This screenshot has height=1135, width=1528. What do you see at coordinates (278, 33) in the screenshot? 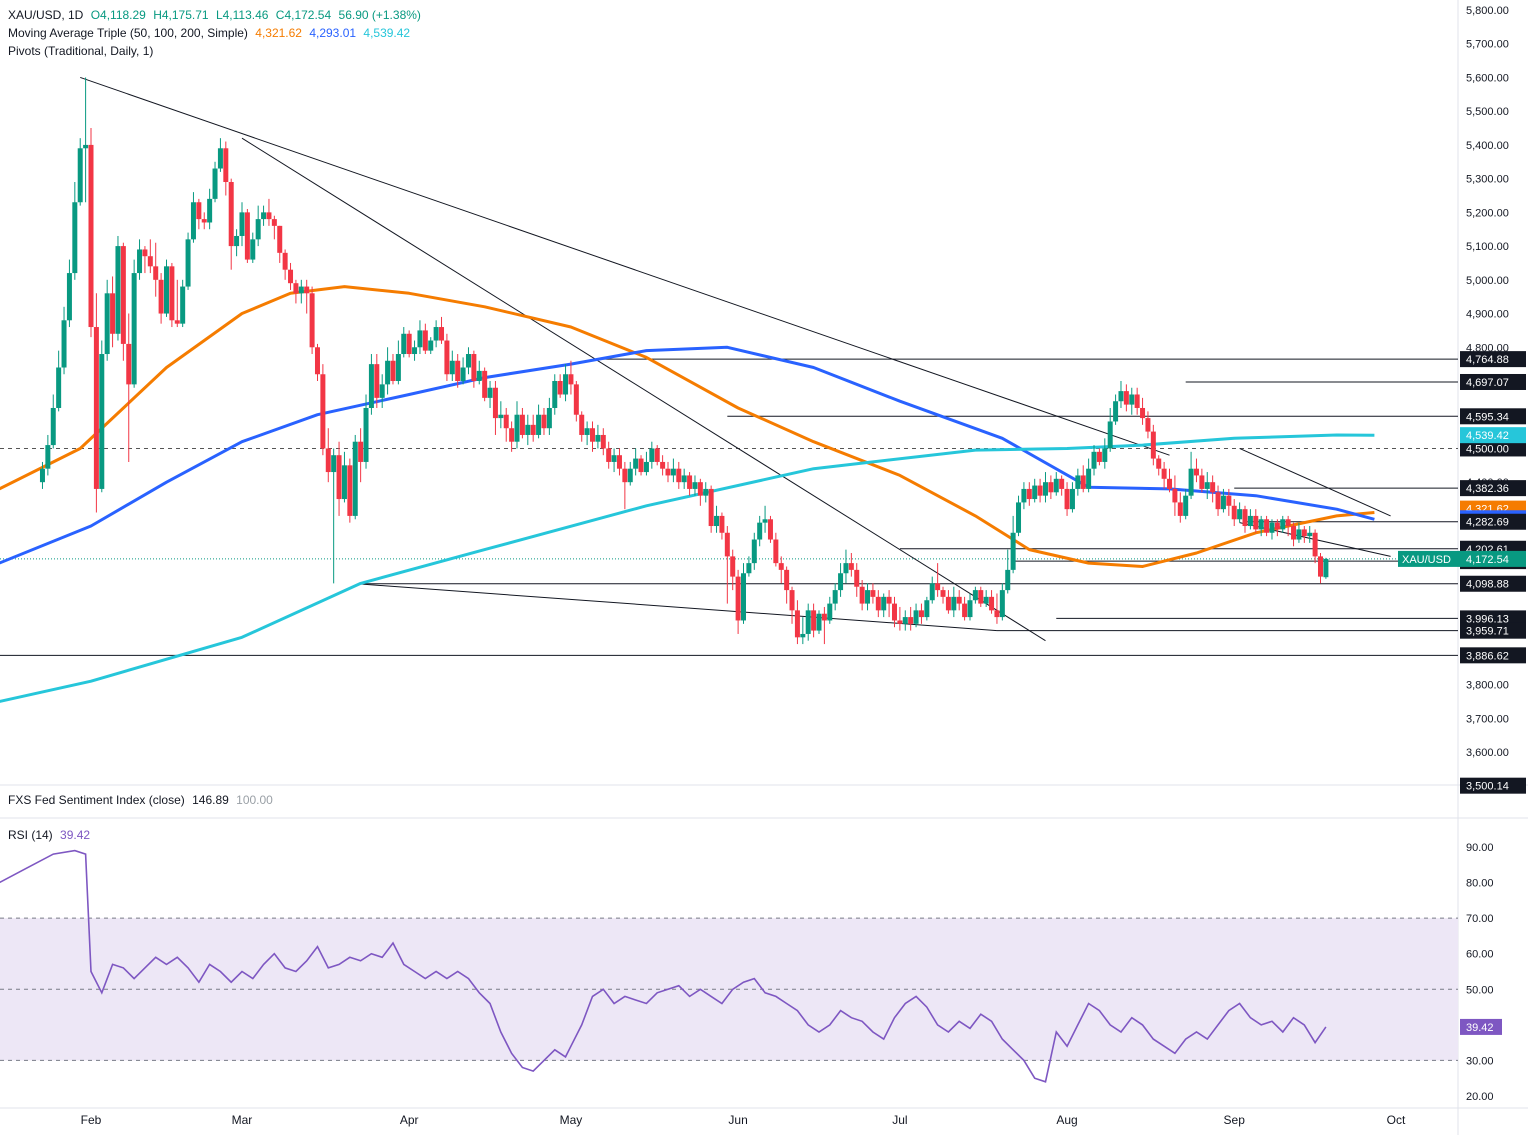
I see `ma50-value: 4,321.62` at bounding box center [278, 33].